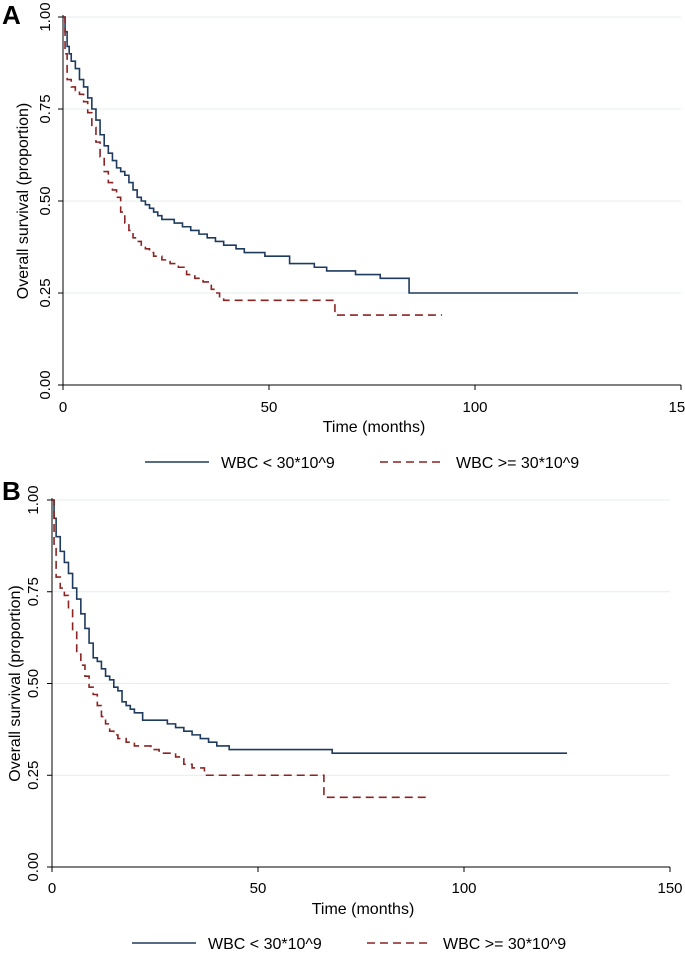 This screenshot has height=953, width=685. What do you see at coordinates (463, 888) in the screenshot?
I see `chart-b-x-tick-label-2: 100` at bounding box center [463, 888].